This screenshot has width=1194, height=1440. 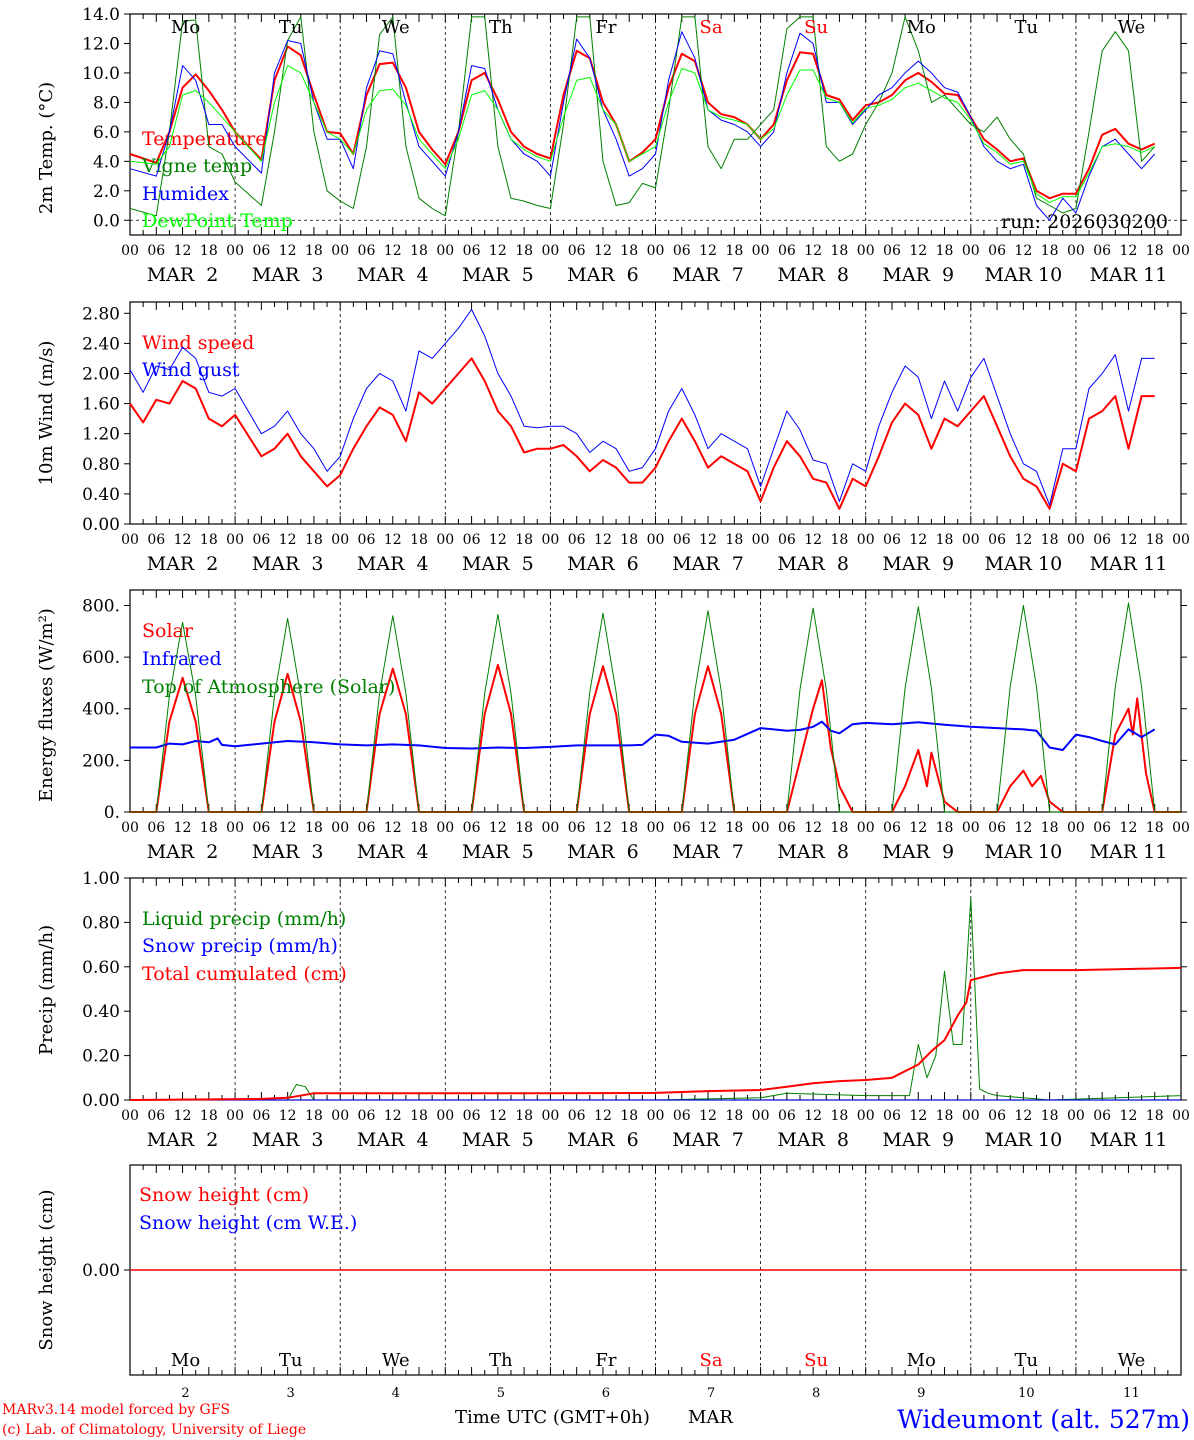 What do you see at coordinates (46, 1269) in the screenshot?
I see `y-axis-label: Snow height (cm)` at bounding box center [46, 1269].